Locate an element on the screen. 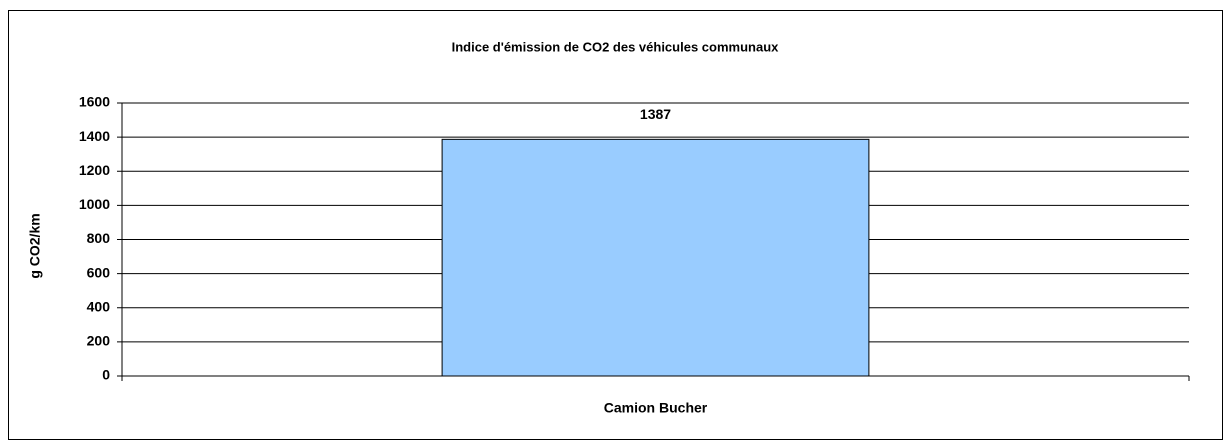 The width and height of the screenshot is (1231, 441). y-tick-label: 0 is located at coordinates (106, 375).